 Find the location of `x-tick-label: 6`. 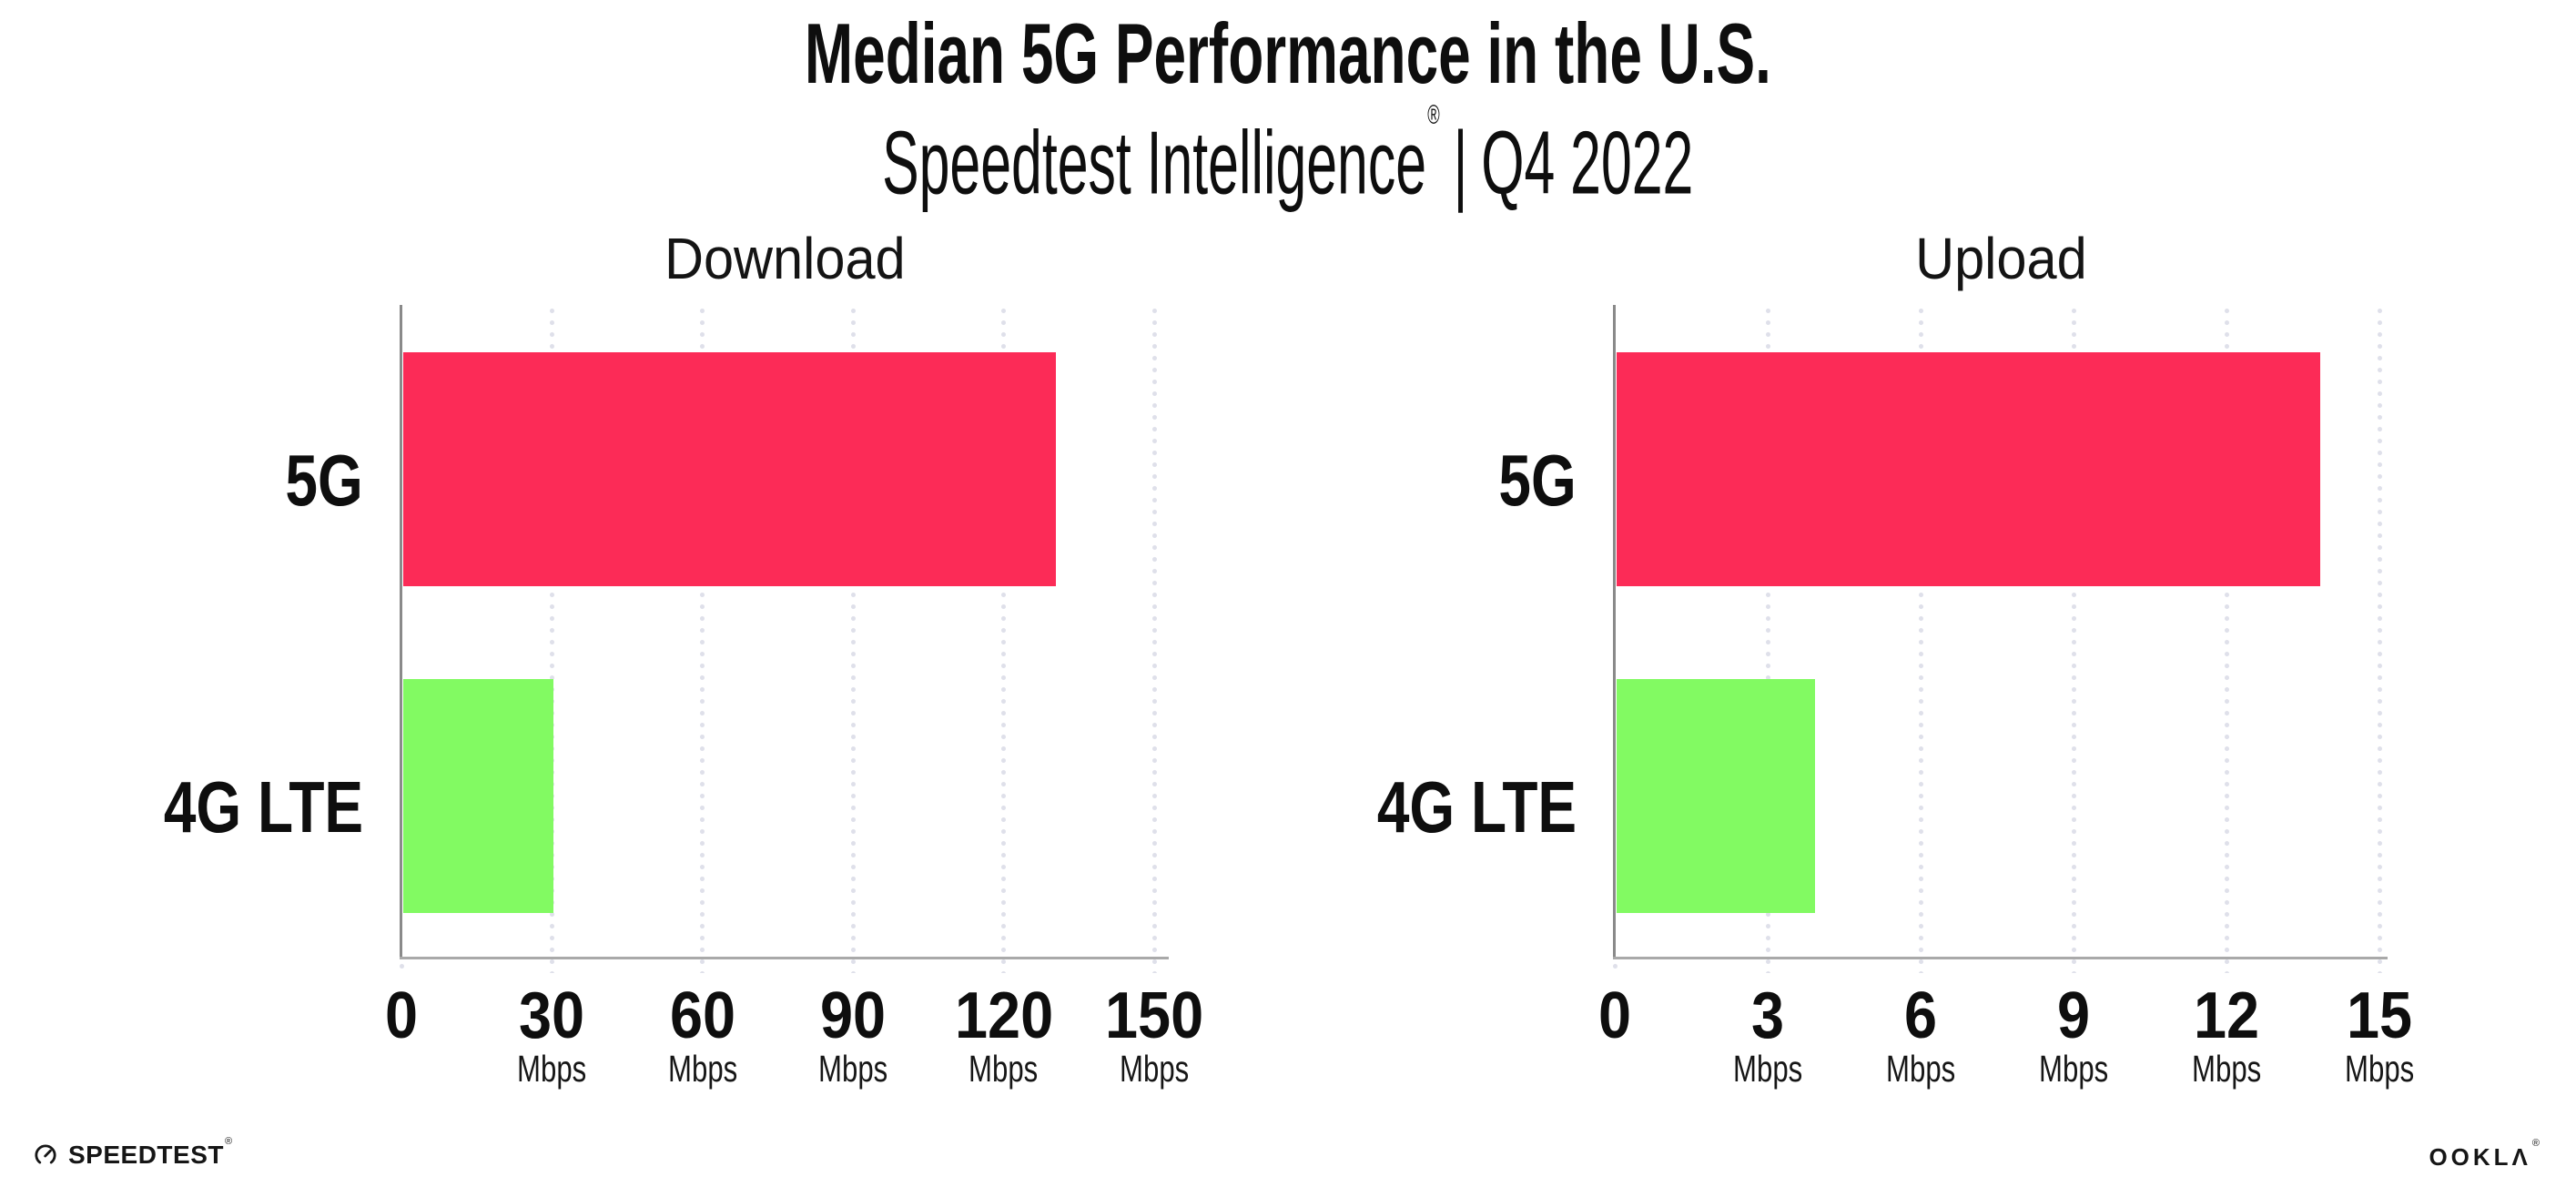

x-tick-label: 6 is located at coordinates (1921, 1015).